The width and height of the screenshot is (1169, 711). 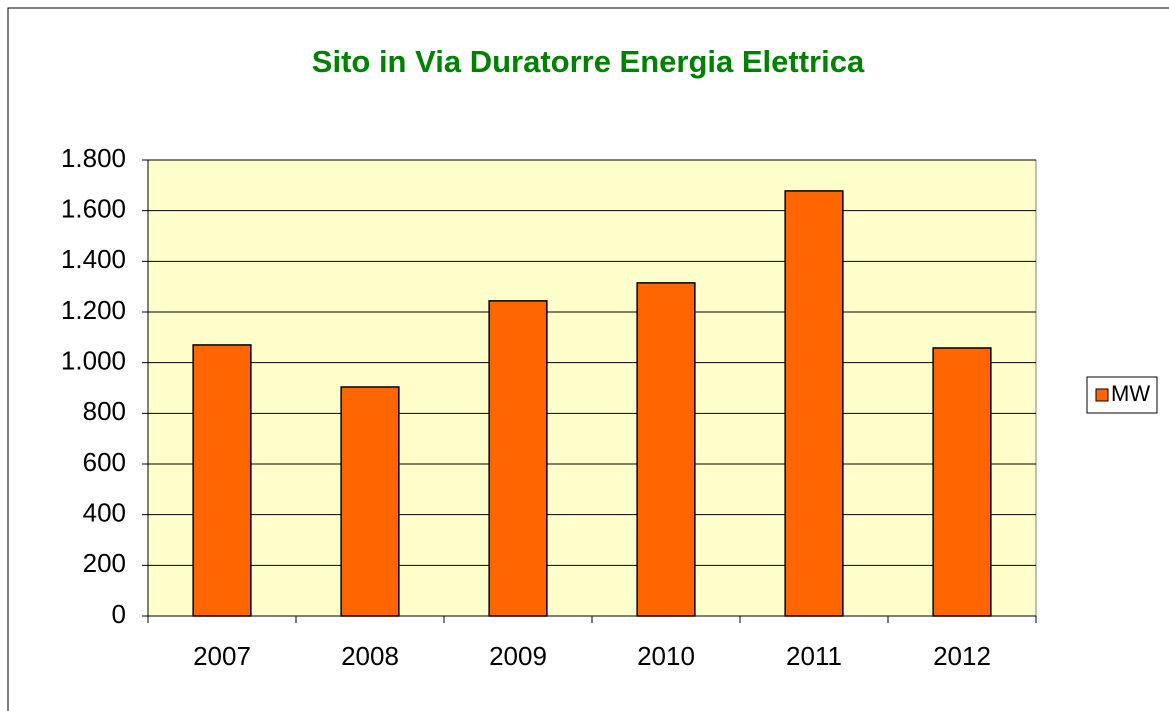 What do you see at coordinates (93, 361) in the screenshot?
I see `y-tick-label: 1.000` at bounding box center [93, 361].